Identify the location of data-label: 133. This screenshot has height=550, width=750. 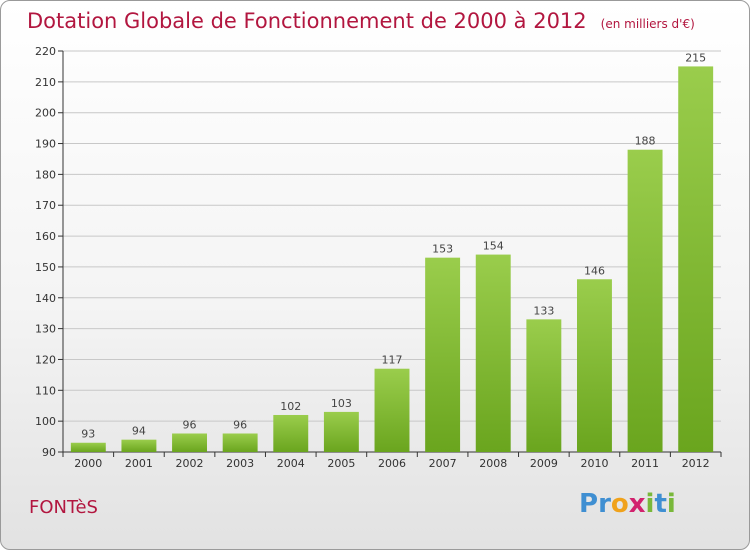
(543, 310).